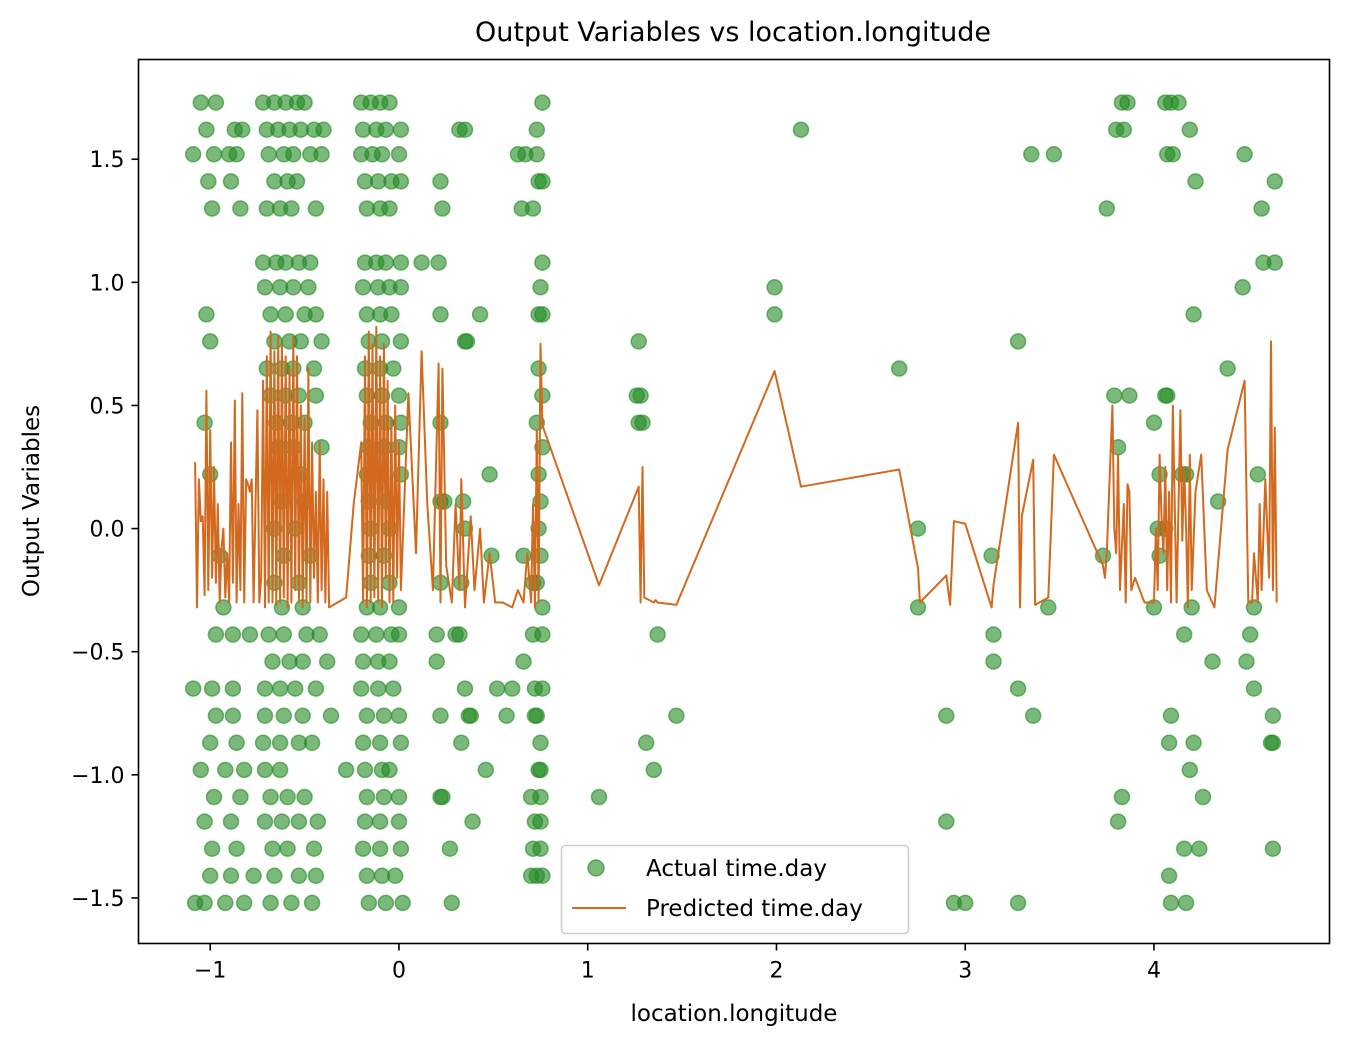 Image resolution: width=1348 pixels, height=1051 pixels. What do you see at coordinates (736, 869) in the screenshot?
I see `legend-label-actual: Actual time.day` at bounding box center [736, 869].